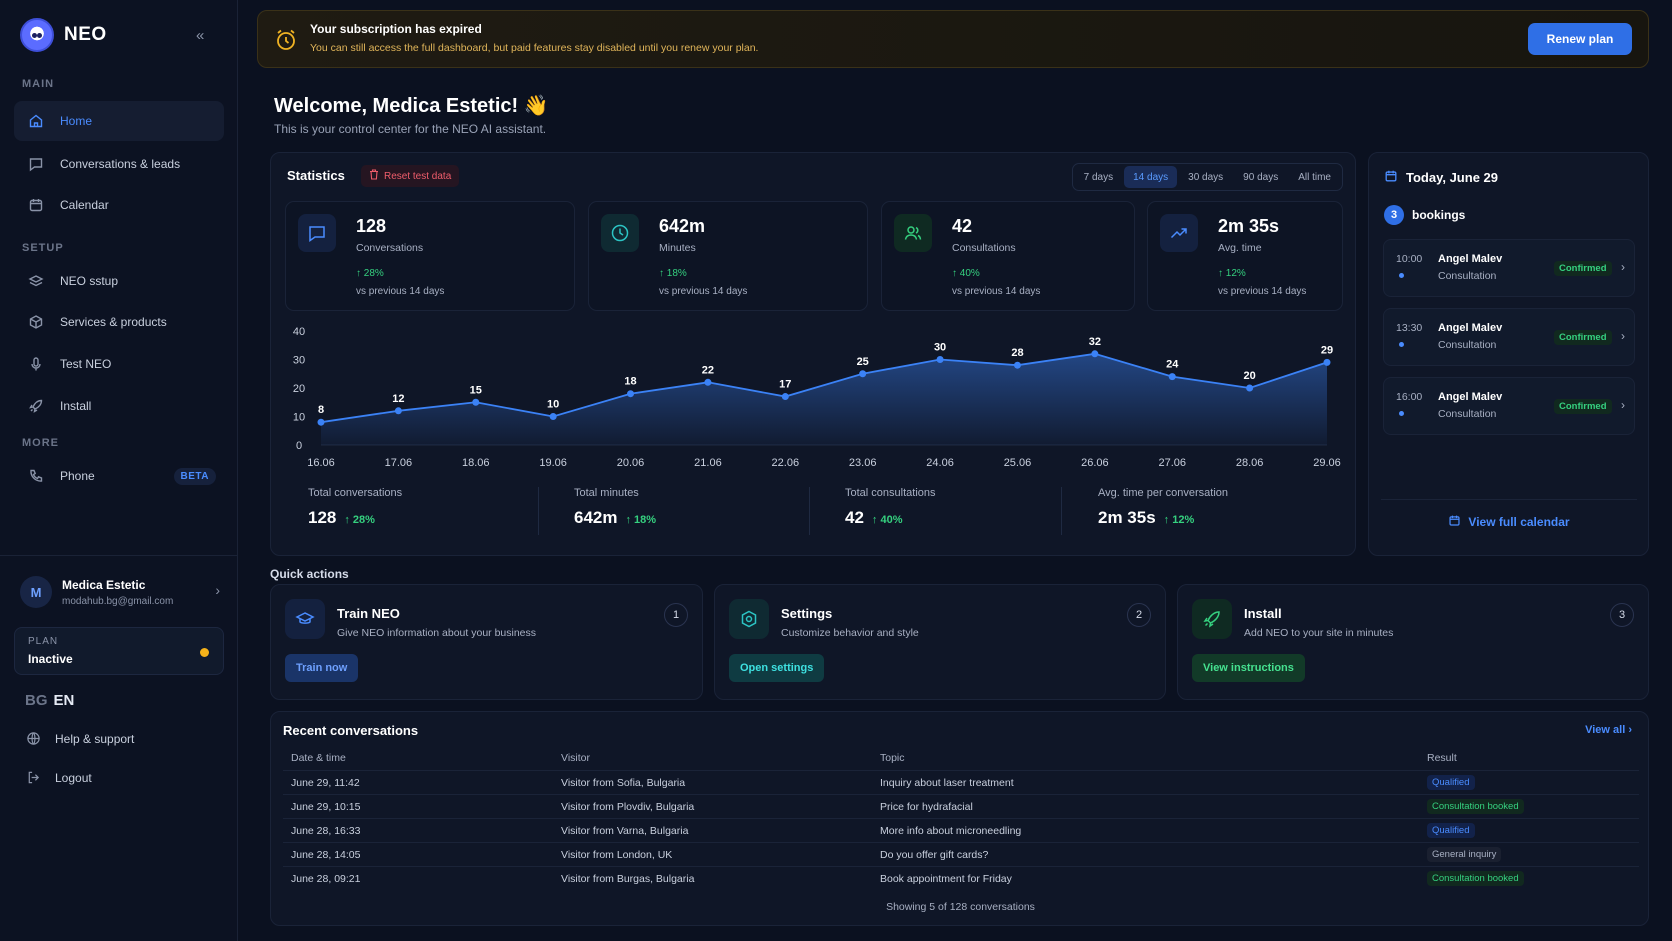 This screenshot has height=941, width=1672. I want to click on metric-delta: ↑ 28%, so click(370, 273).